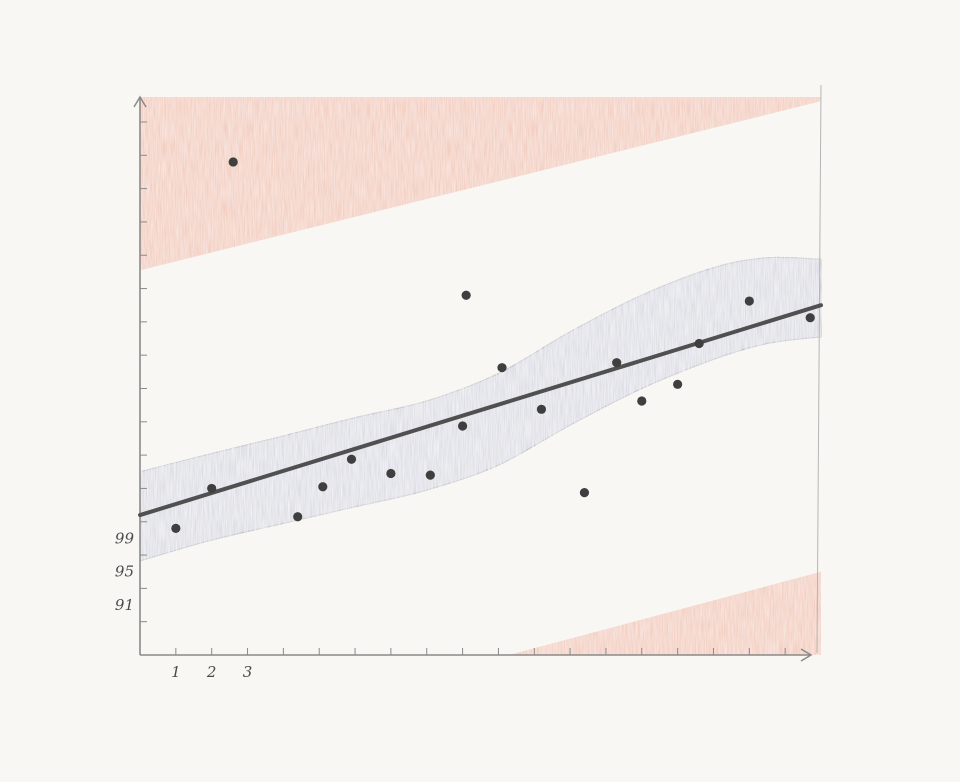 The width and height of the screenshot is (960, 782). Describe the element at coordinates (806, 655) in the screenshot. I see `x-axis-arrow-icon` at that location.